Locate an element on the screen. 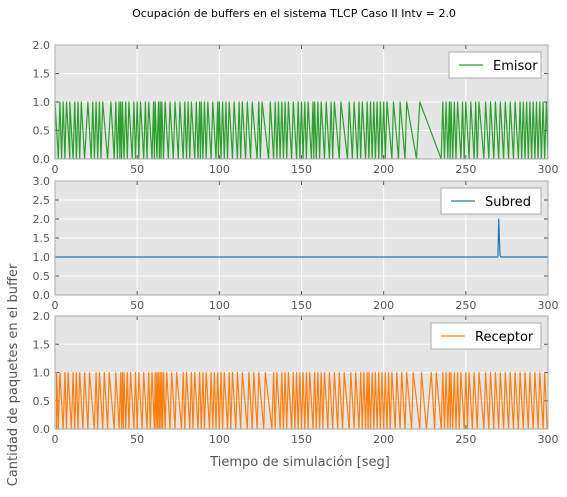  y-axis-label: Cantidad de paquetes en el buffer is located at coordinates (13, 374).